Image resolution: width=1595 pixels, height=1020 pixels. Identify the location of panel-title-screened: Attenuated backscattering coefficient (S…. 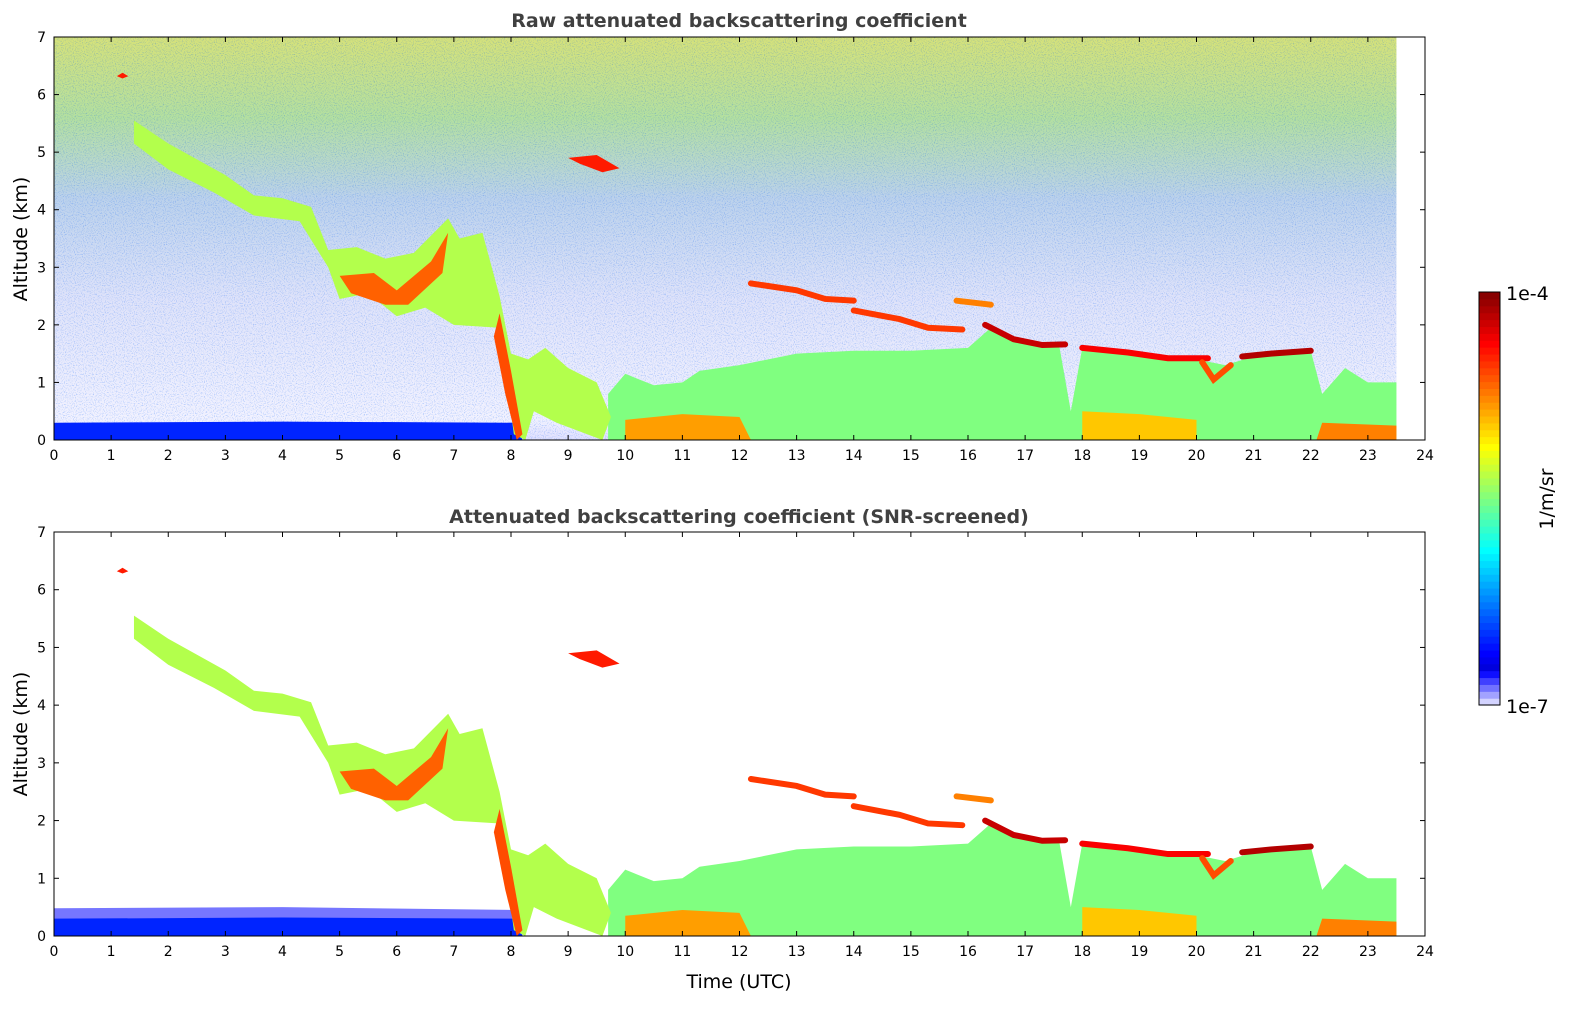
(739, 517).